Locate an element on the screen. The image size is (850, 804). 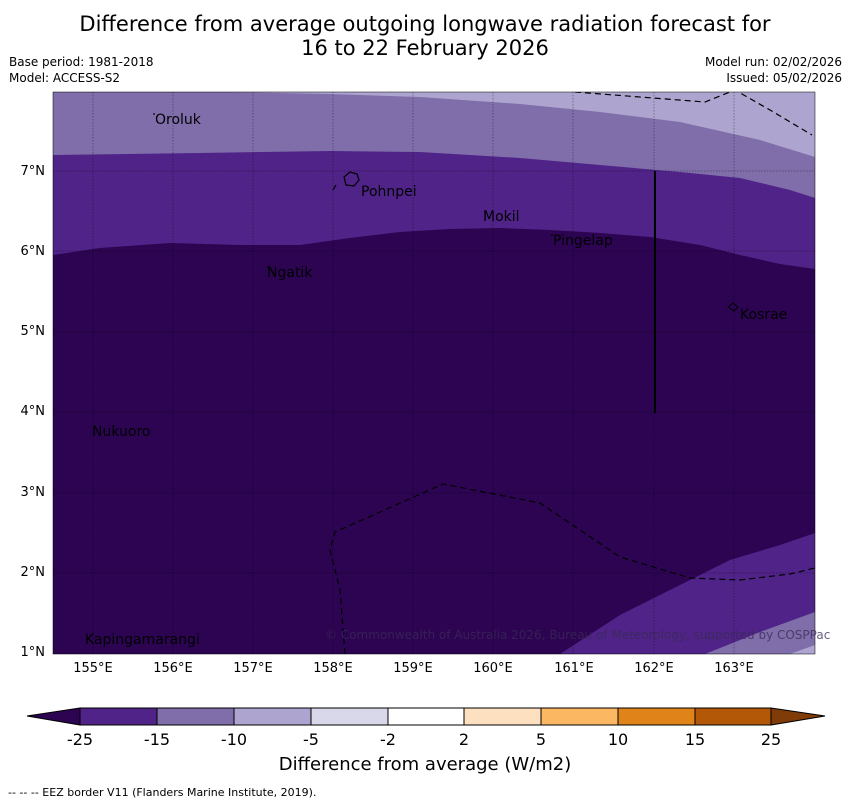
place-mokil: Mokil is located at coordinates (501, 217).